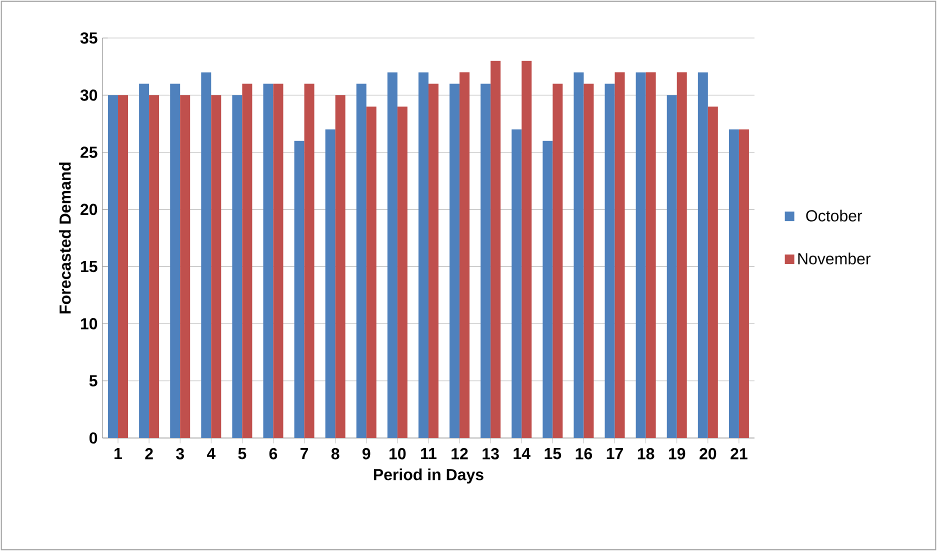 The width and height of the screenshot is (937, 551). I want to click on x-tick-label: 4, so click(211, 454).